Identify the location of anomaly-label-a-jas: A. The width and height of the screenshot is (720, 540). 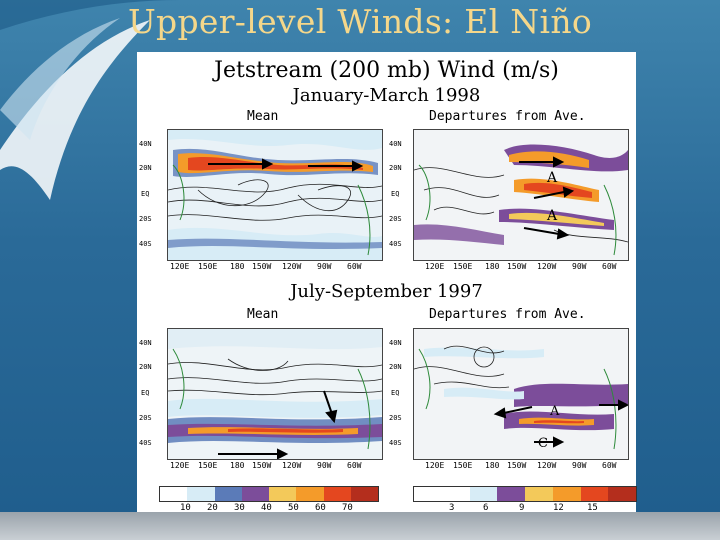
(554, 411).